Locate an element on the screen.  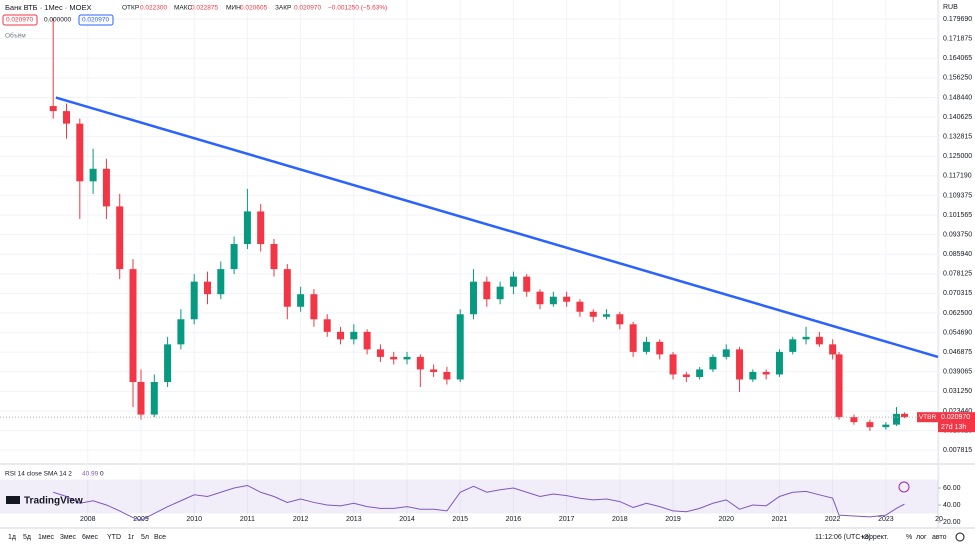
badge-box is located at coordinates (96, 20).